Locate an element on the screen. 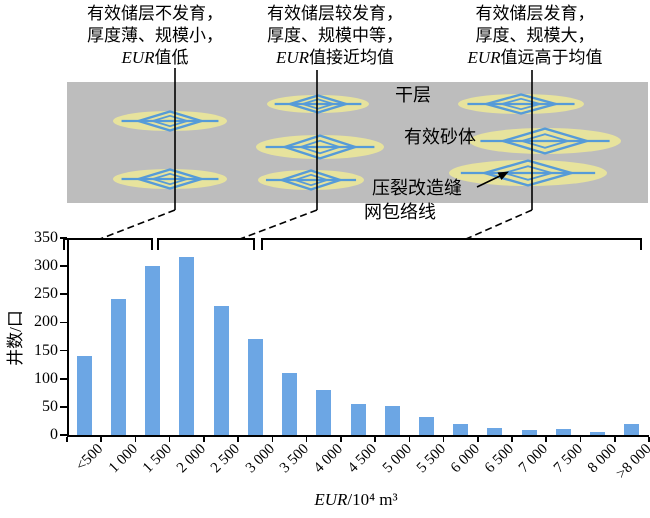 The image size is (650, 518). range-bracket-high is located at coordinates (451, 244).